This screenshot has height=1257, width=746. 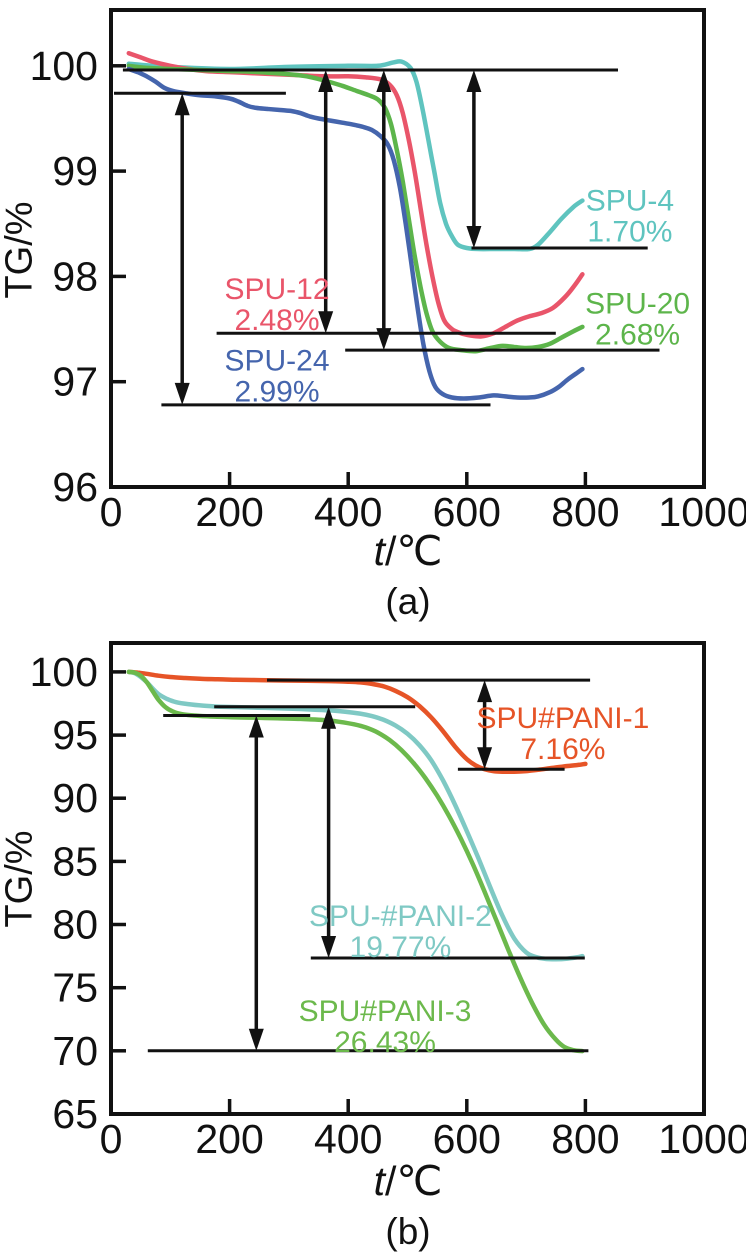 What do you see at coordinates (637, 335) in the screenshot?
I see `series-label-line: 2.68%` at bounding box center [637, 335].